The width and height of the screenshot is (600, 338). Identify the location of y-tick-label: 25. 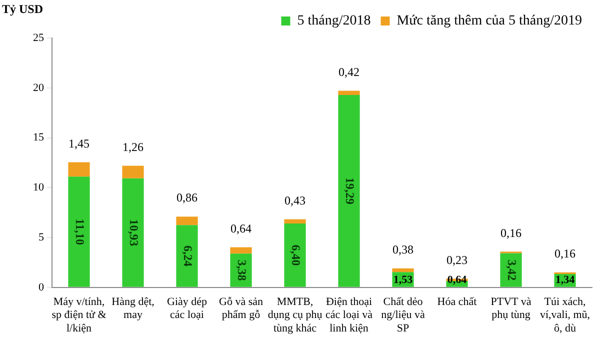
(38, 38).